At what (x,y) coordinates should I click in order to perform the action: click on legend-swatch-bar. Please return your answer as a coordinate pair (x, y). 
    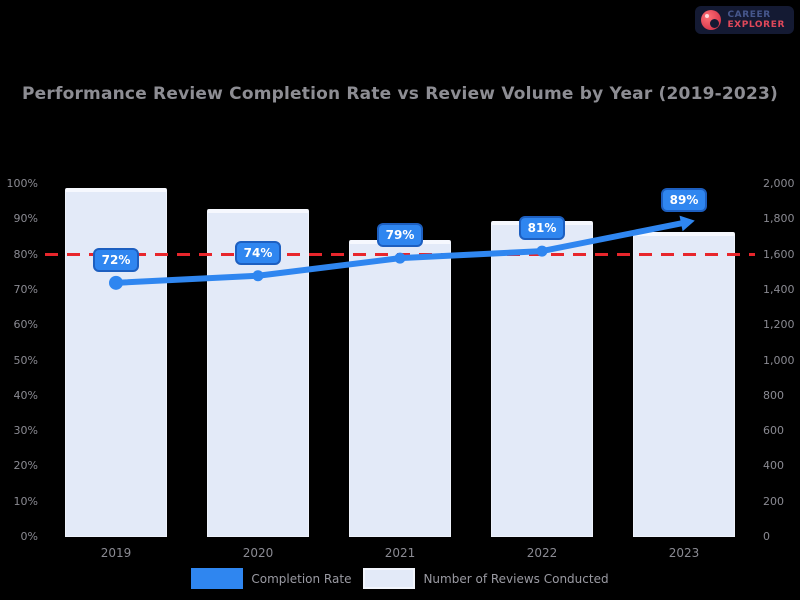
    Looking at the image, I should click on (389, 578).